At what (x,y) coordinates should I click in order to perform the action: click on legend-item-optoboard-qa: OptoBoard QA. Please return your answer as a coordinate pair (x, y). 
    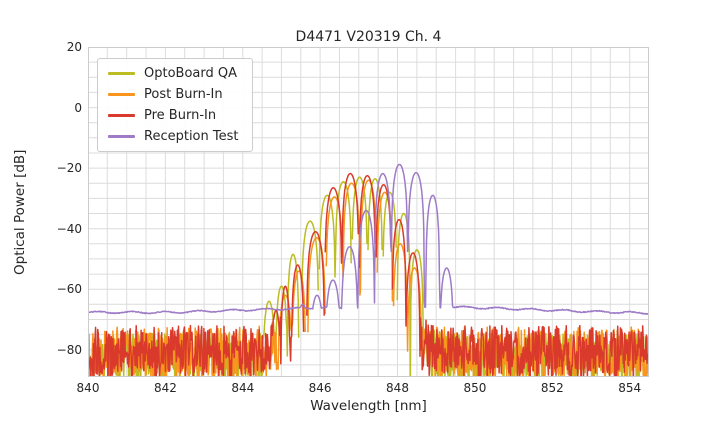
    Looking at the image, I should click on (173, 73).